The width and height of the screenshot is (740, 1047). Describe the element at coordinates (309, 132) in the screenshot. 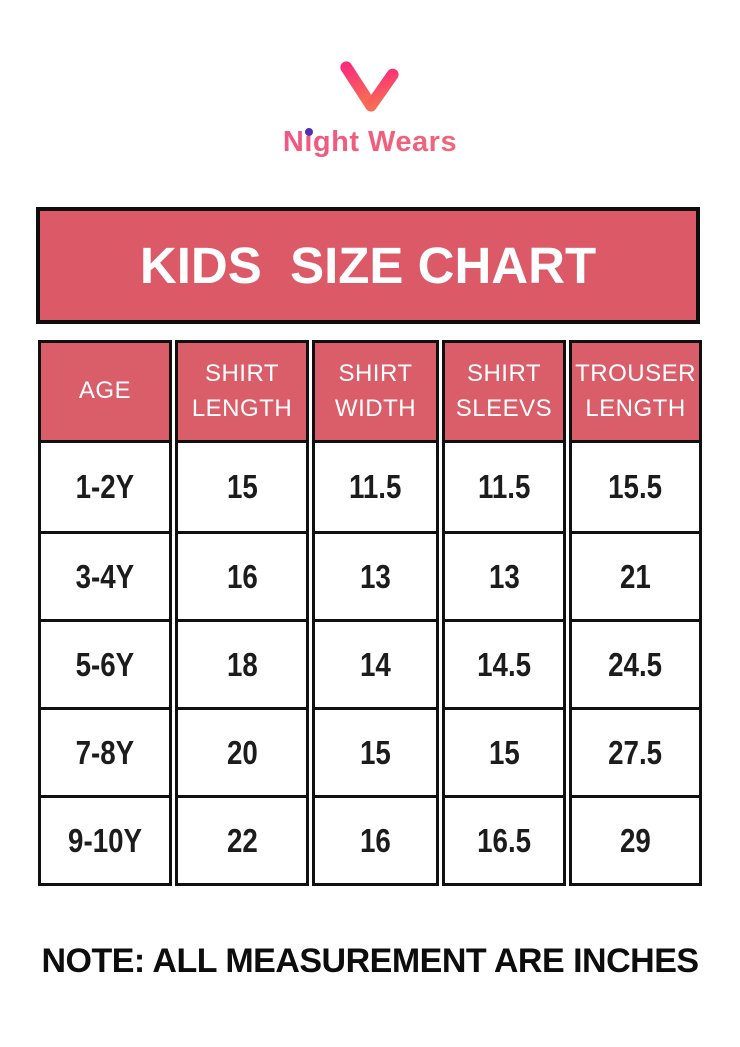

I see `wordmark-i-dot` at that location.